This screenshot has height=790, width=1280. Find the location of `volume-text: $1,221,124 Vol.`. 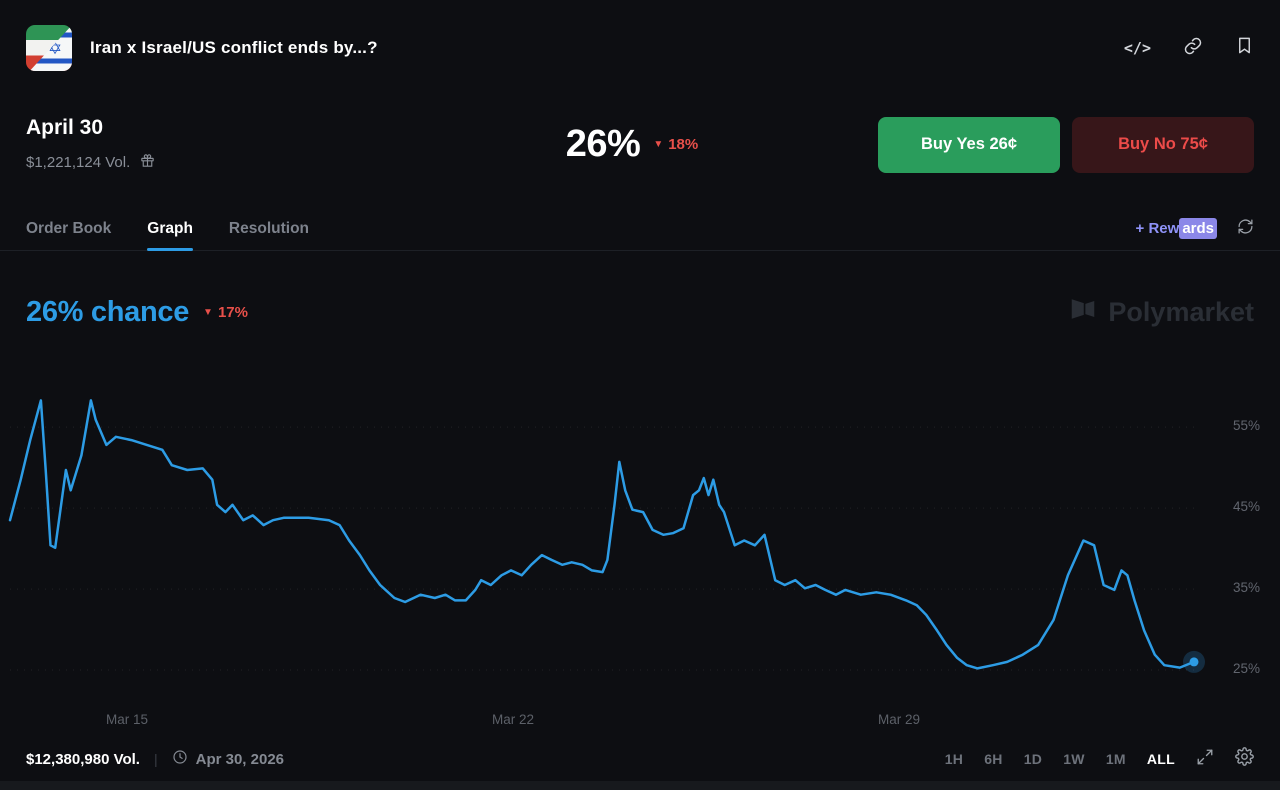

volume-text: $1,221,124 Vol. is located at coordinates (78, 162).